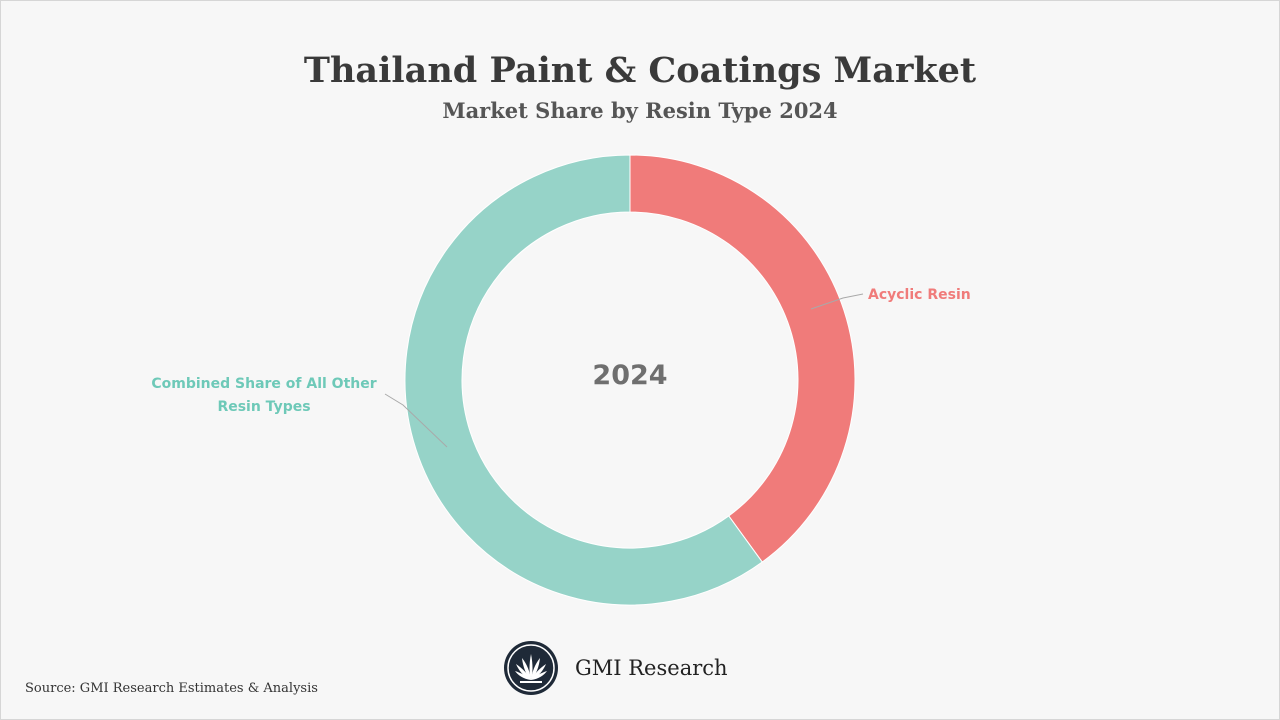  What do you see at coordinates (531, 668) in the screenshot?
I see `gmi-logo-icon` at bounding box center [531, 668].